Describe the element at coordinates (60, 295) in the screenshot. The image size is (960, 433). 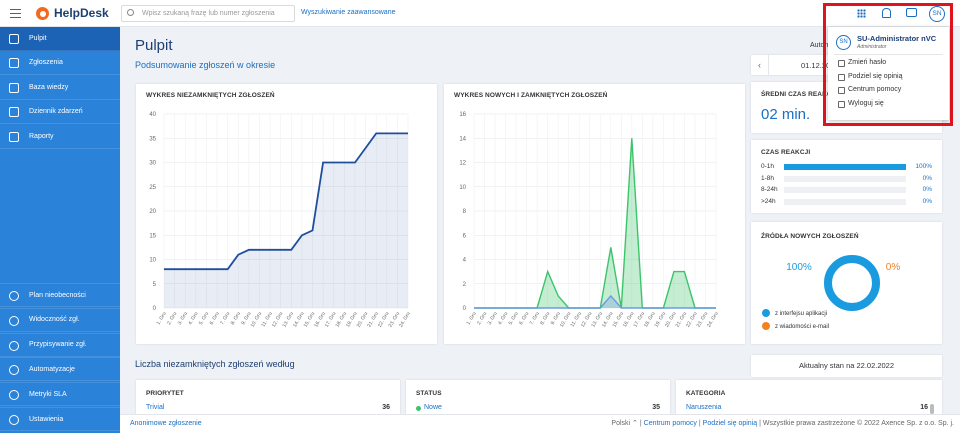
I see `nav-item: Plan nieobecności` at that location.